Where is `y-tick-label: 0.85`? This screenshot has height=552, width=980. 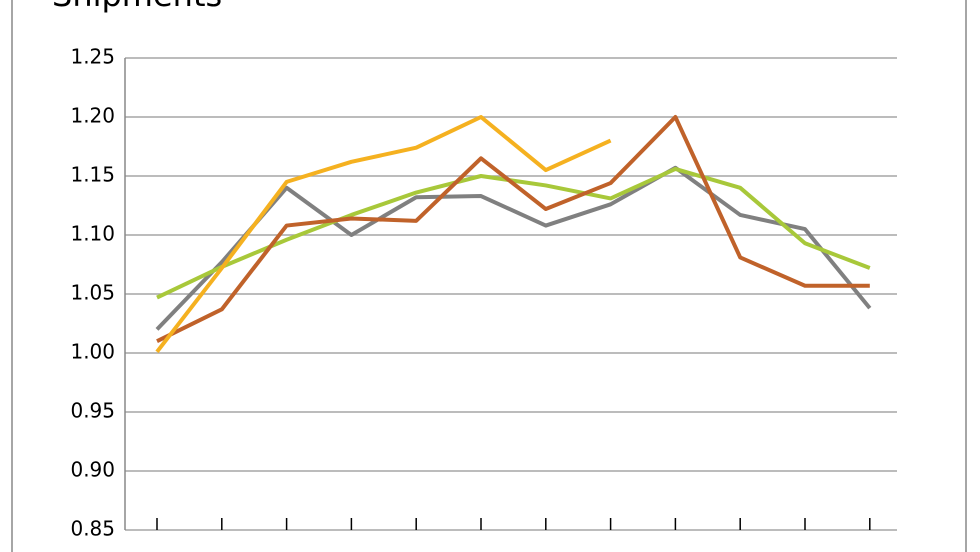
y-tick-label: 0.85 is located at coordinates (92, 529).